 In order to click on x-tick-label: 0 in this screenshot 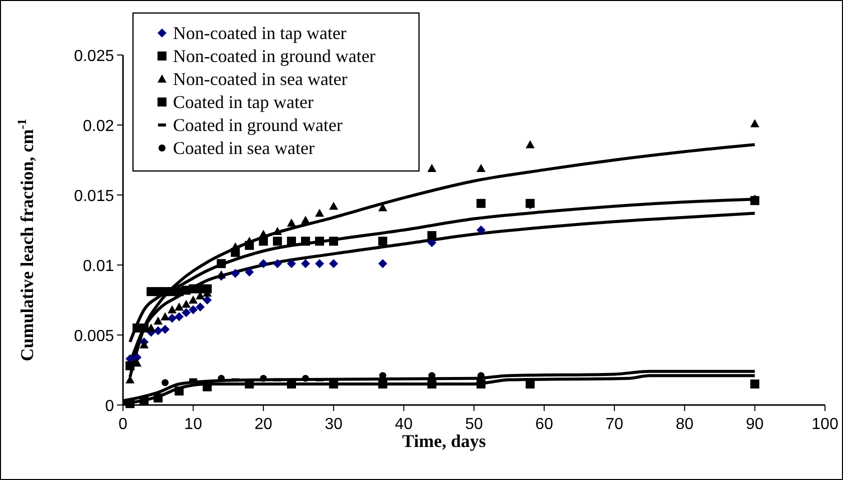, I will do `click(123, 424)`.